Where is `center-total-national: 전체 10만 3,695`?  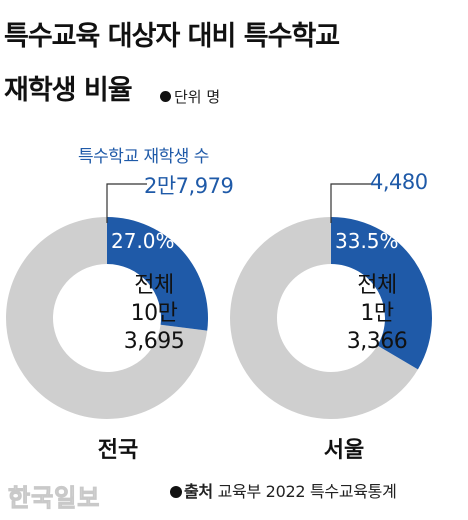 center-total-national: 전체 10만 3,695 is located at coordinates (154, 314).